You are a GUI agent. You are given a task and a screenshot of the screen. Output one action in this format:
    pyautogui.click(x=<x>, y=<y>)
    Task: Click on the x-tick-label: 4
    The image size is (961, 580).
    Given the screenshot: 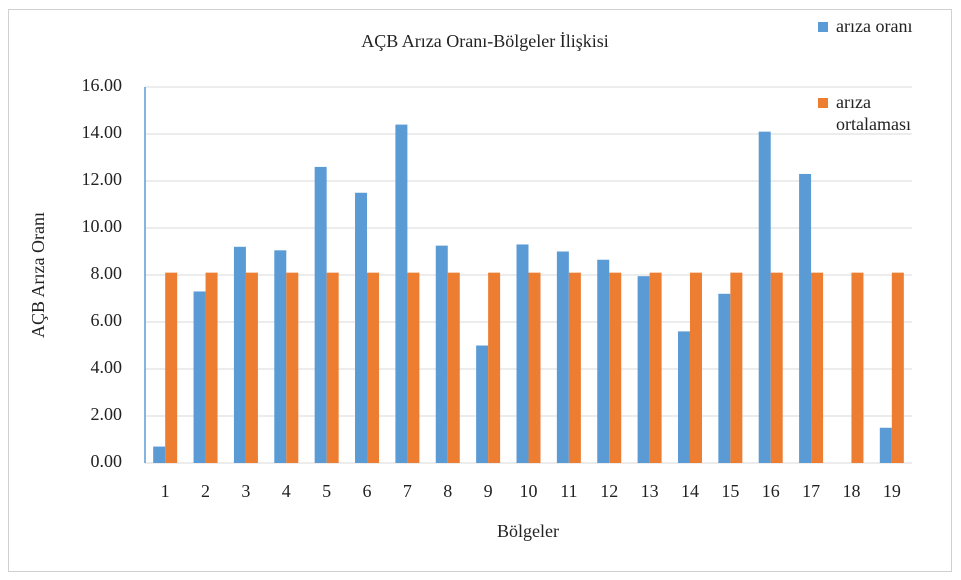 What is the action you would take?
    pyautogui.click(x=286, y=491)
    